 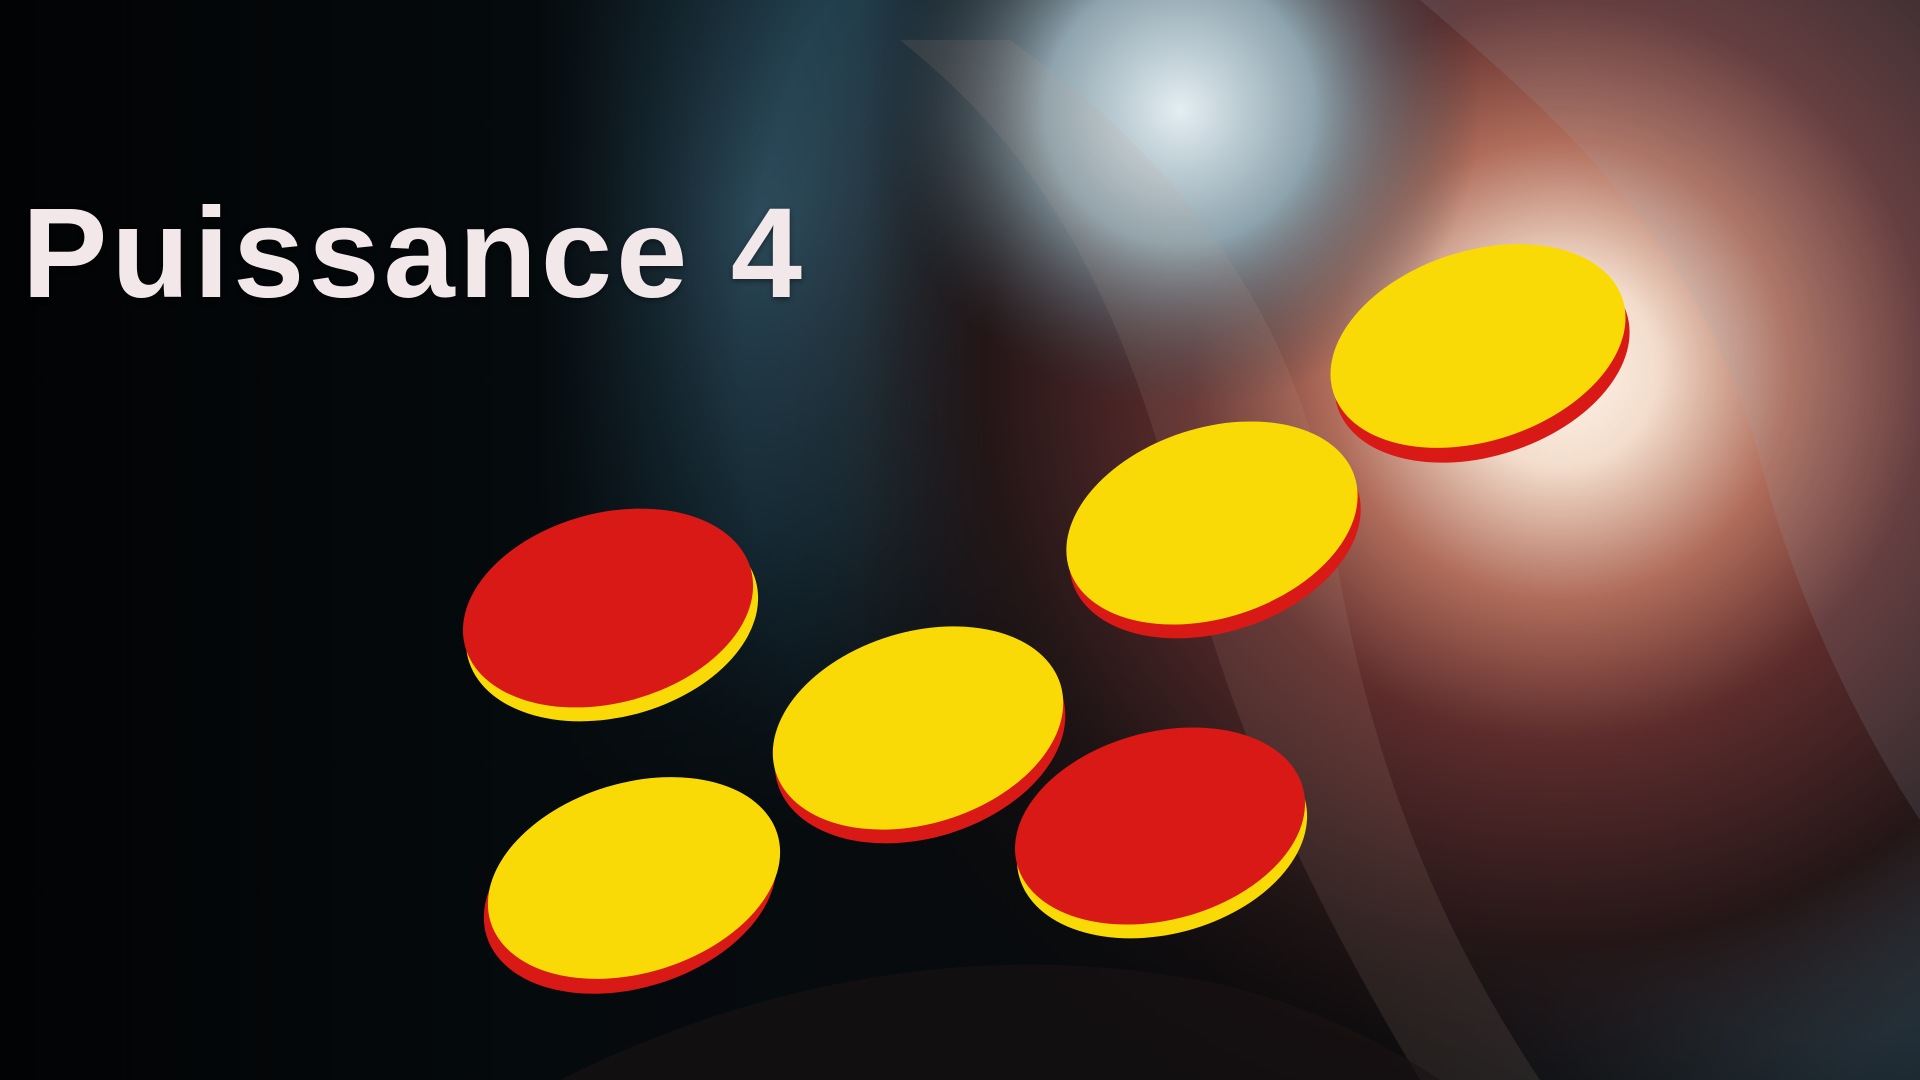 I want to click on disc-red-bottom-center, so click(x=1161, y=833).